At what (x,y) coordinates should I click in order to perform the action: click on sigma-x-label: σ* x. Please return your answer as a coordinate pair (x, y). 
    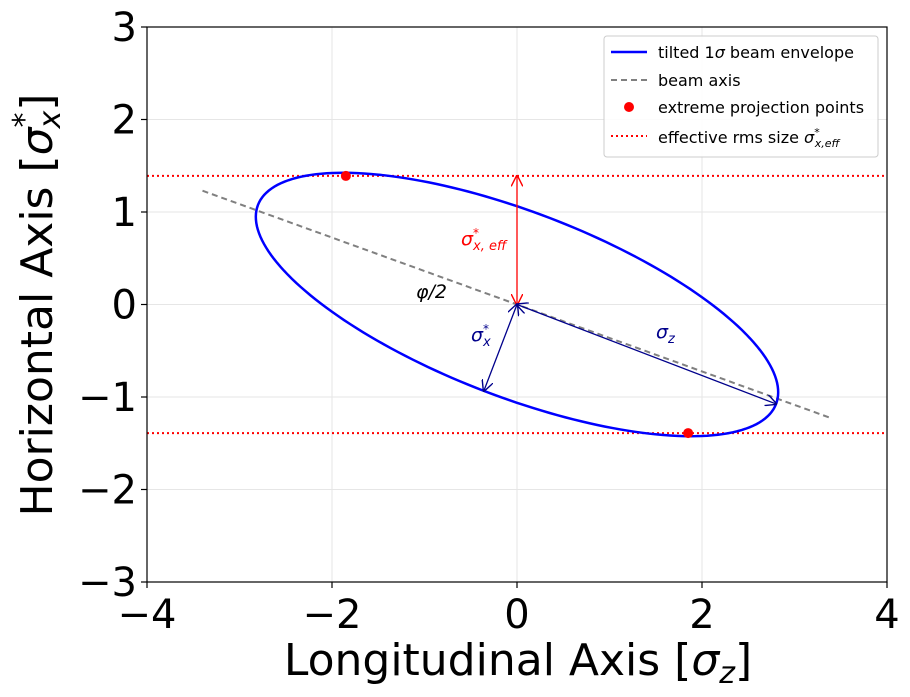
    Looking at the image, I should click on (481, 336).